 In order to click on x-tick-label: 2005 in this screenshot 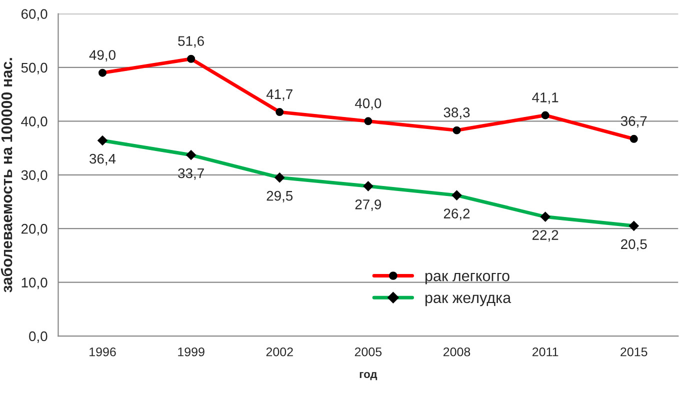, I will do `click(368, 351)`.